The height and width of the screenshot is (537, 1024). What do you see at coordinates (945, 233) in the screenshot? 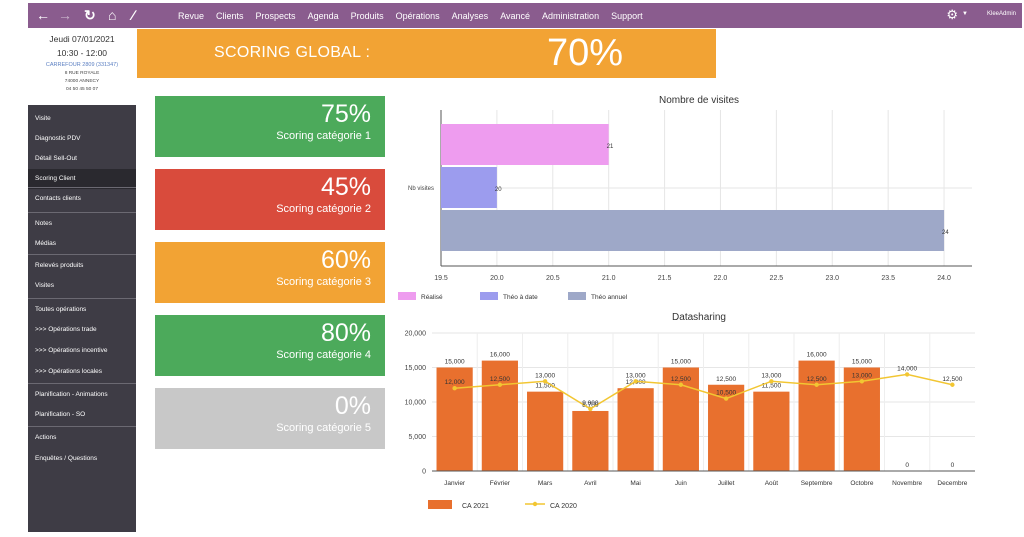
I see `bar-value-label: 24` at bounding box center [945, 233].